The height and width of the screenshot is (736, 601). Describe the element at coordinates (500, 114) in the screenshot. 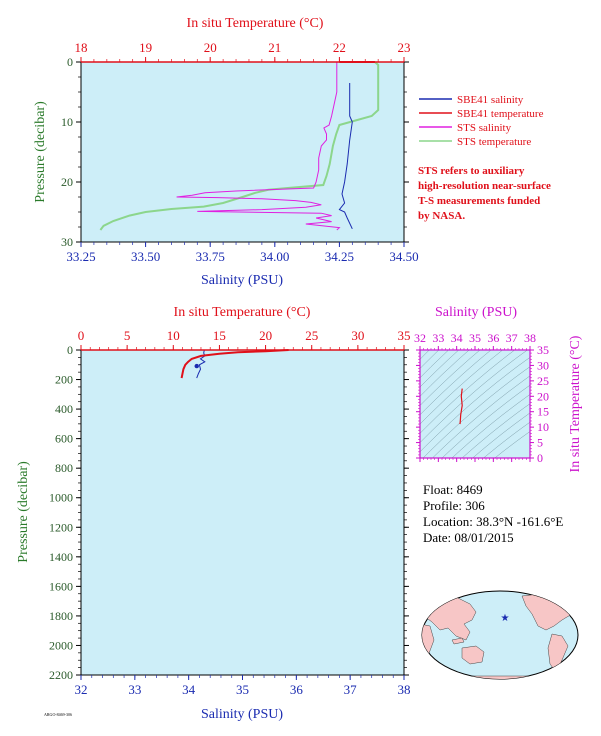

I see `legend-sbe41-temperature: SBE41 temperature` at that location.